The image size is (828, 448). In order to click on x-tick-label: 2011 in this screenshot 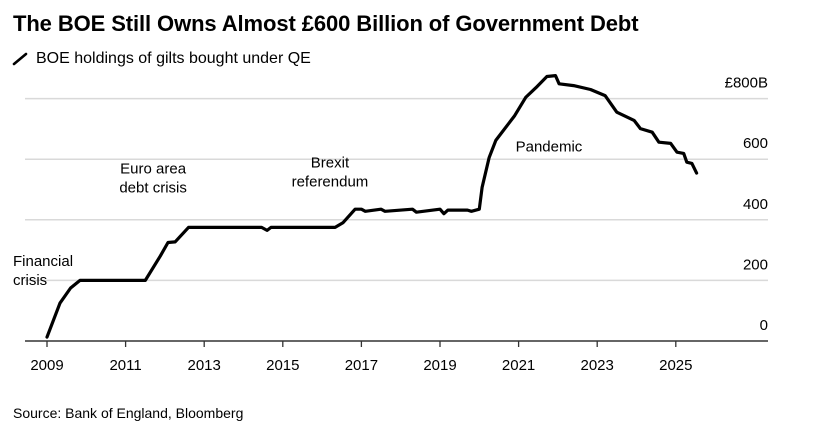, I will do `click(125, 365)`.